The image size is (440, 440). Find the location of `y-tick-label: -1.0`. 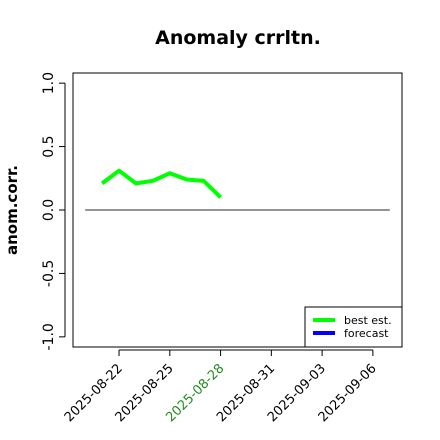

y-tick-label: -1.0 is located at coordinates (49, 336).